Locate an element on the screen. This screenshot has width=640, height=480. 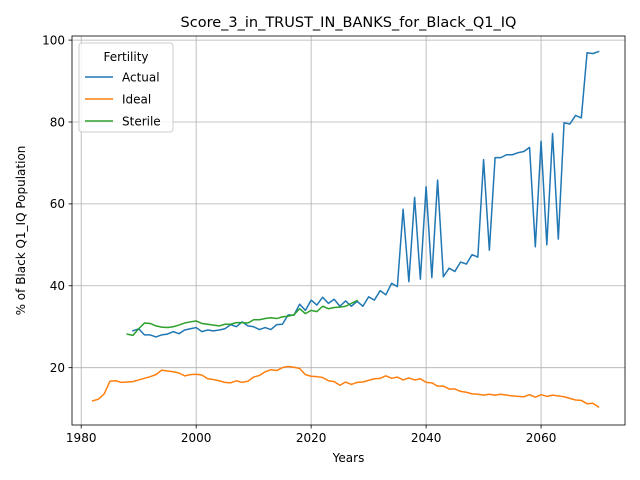
legend-title: Fertility is located at coordinates (125, 57).